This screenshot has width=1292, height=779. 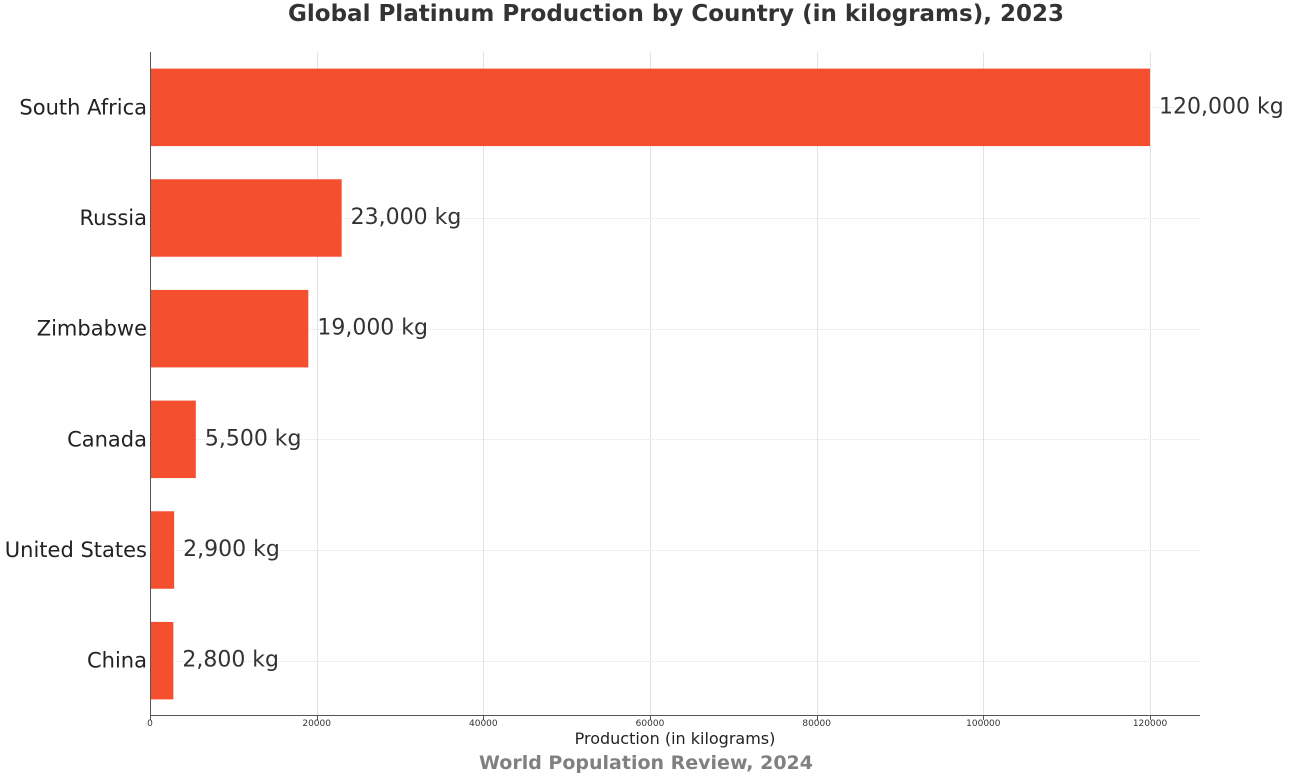 I want to click on value-label: 2,900 kg, so click(x=231, y=549).